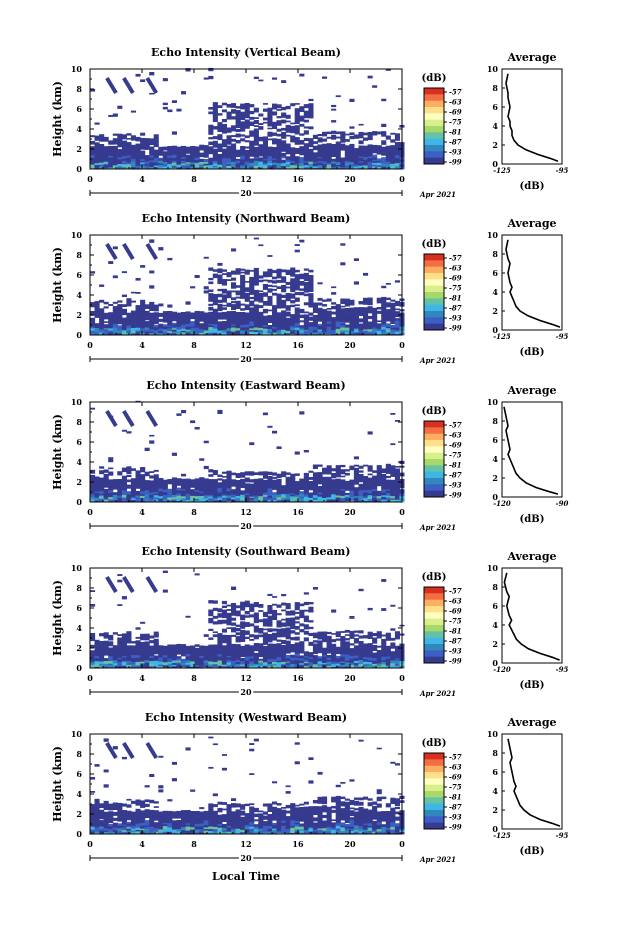  Describe the element at coordinates (57, 618) in the screenshot. I see `y-axis-label: Height (km)` at that location.